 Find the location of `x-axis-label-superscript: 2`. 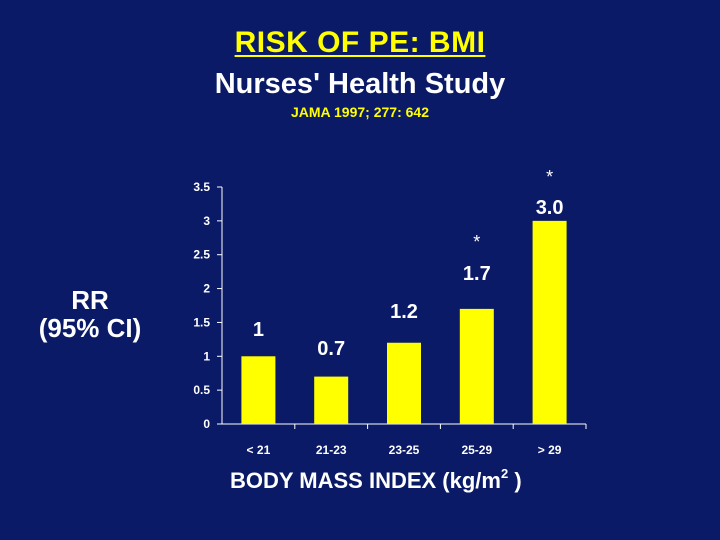

x-axis-label-superscript: 2 is located at coordinates (504, 473).